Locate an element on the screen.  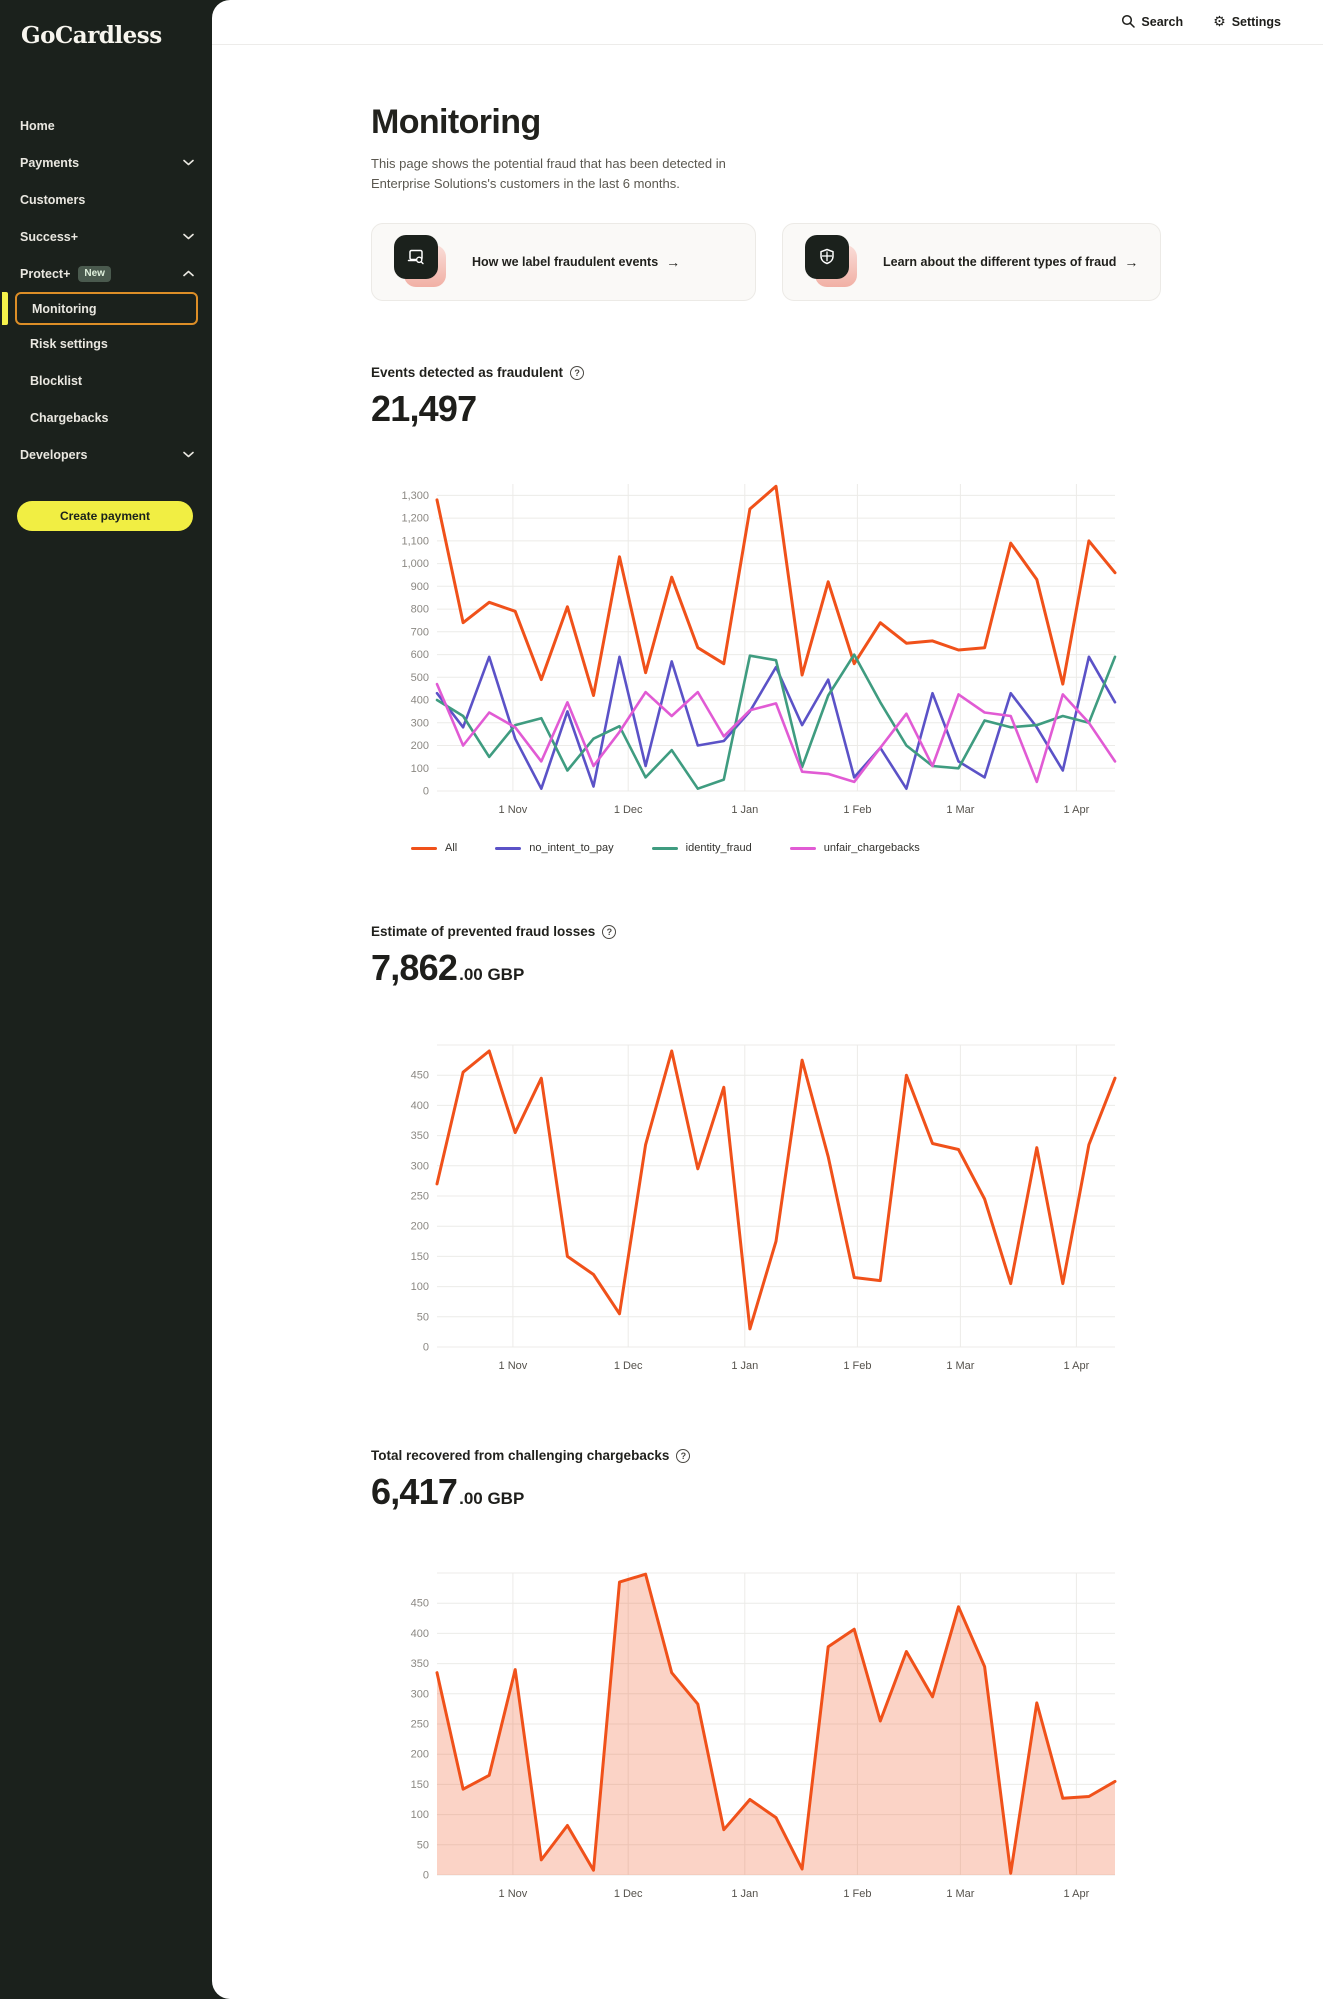
svg-text: 50 is located at coordinates (423, 1845).